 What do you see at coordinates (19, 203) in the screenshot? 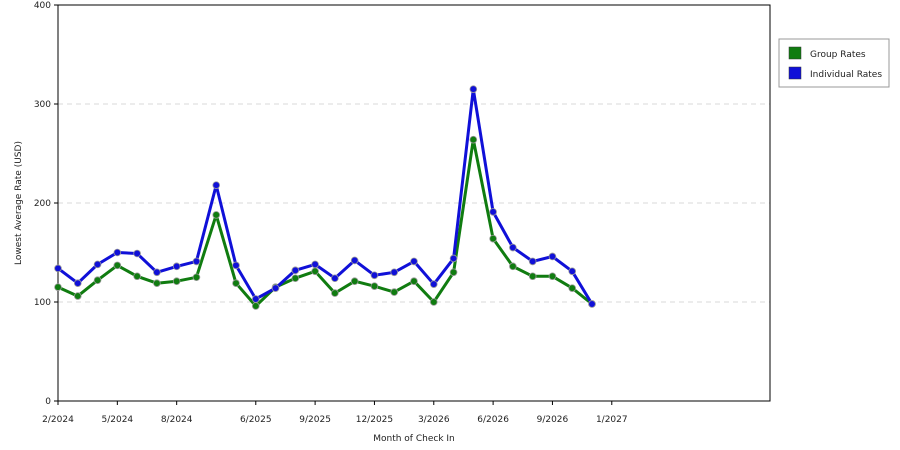
I see `y-axis-title: Lowest Average Rate (USD)` at bounding box center [19, 203].